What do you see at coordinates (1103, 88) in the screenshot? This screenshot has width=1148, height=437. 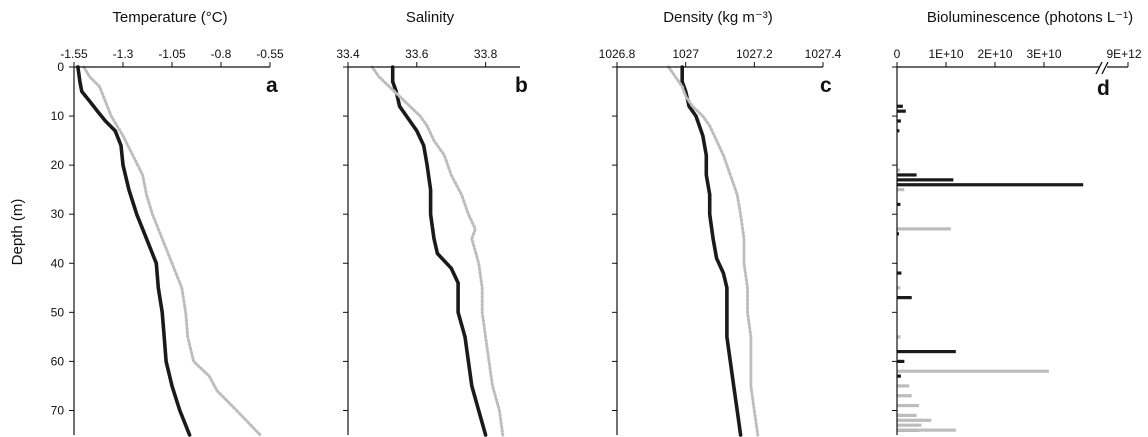 I see `panel-d-letter: d` at bounding box center [1103, 88].